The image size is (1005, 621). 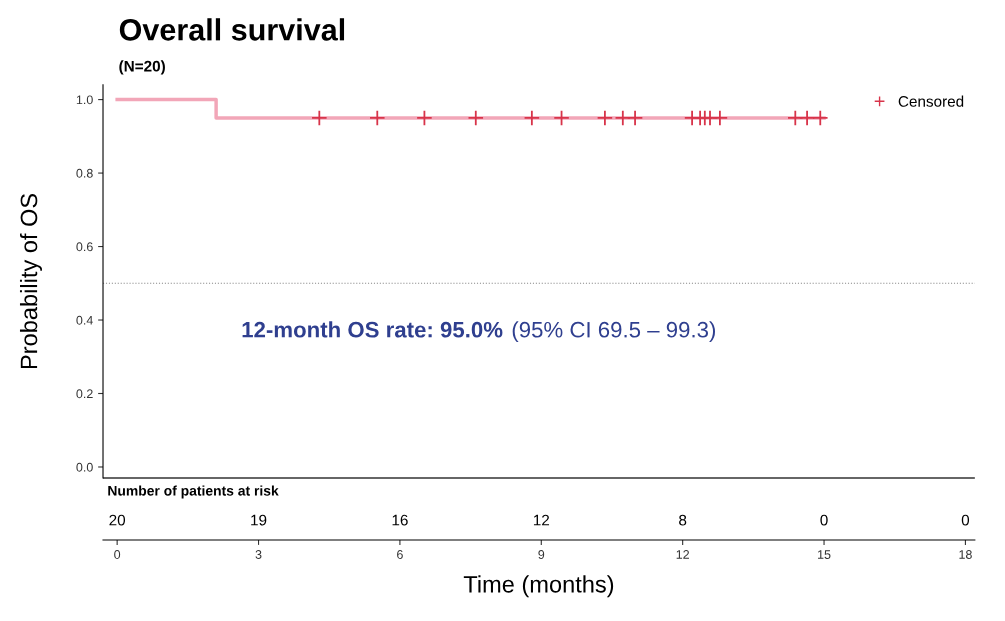 What do you see at coordinates (232, 29) in the screenshot?
I see `chart-title: Overall survival` at bounding box center [232, 29].